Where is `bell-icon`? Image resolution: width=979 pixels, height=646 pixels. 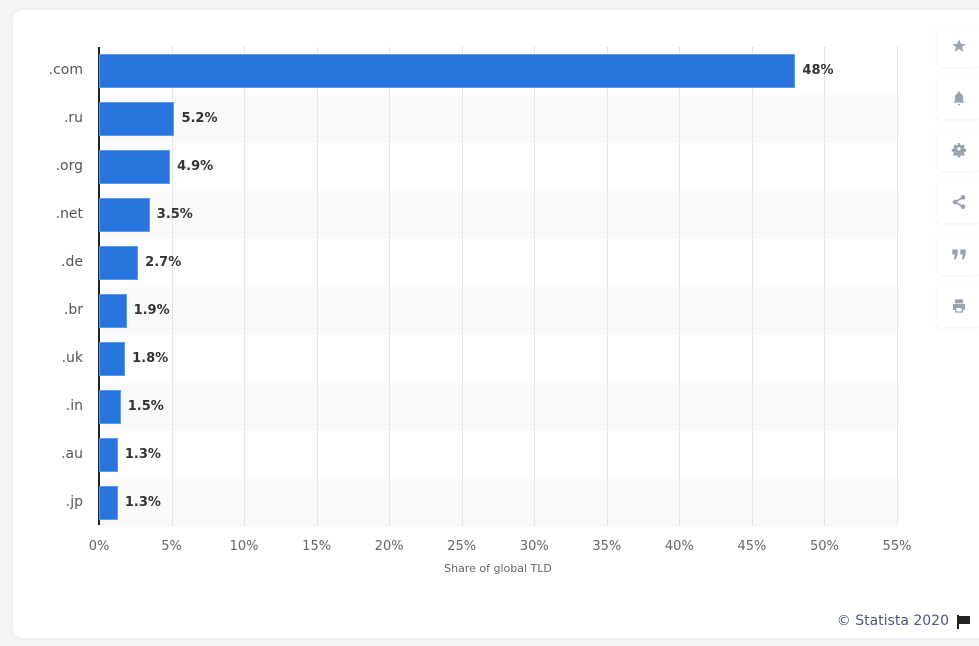 bell-icon is located at coordinates (959, 98).